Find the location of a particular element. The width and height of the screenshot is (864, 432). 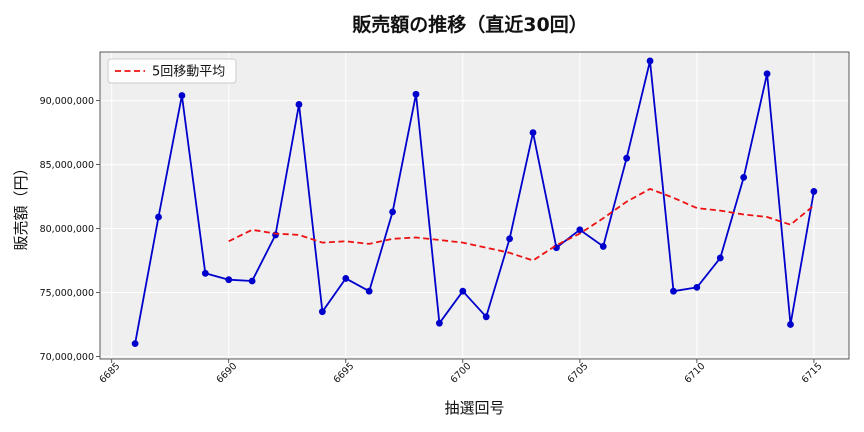

y-tick-label: 90,000,000 is located at coordinates (67, 101).